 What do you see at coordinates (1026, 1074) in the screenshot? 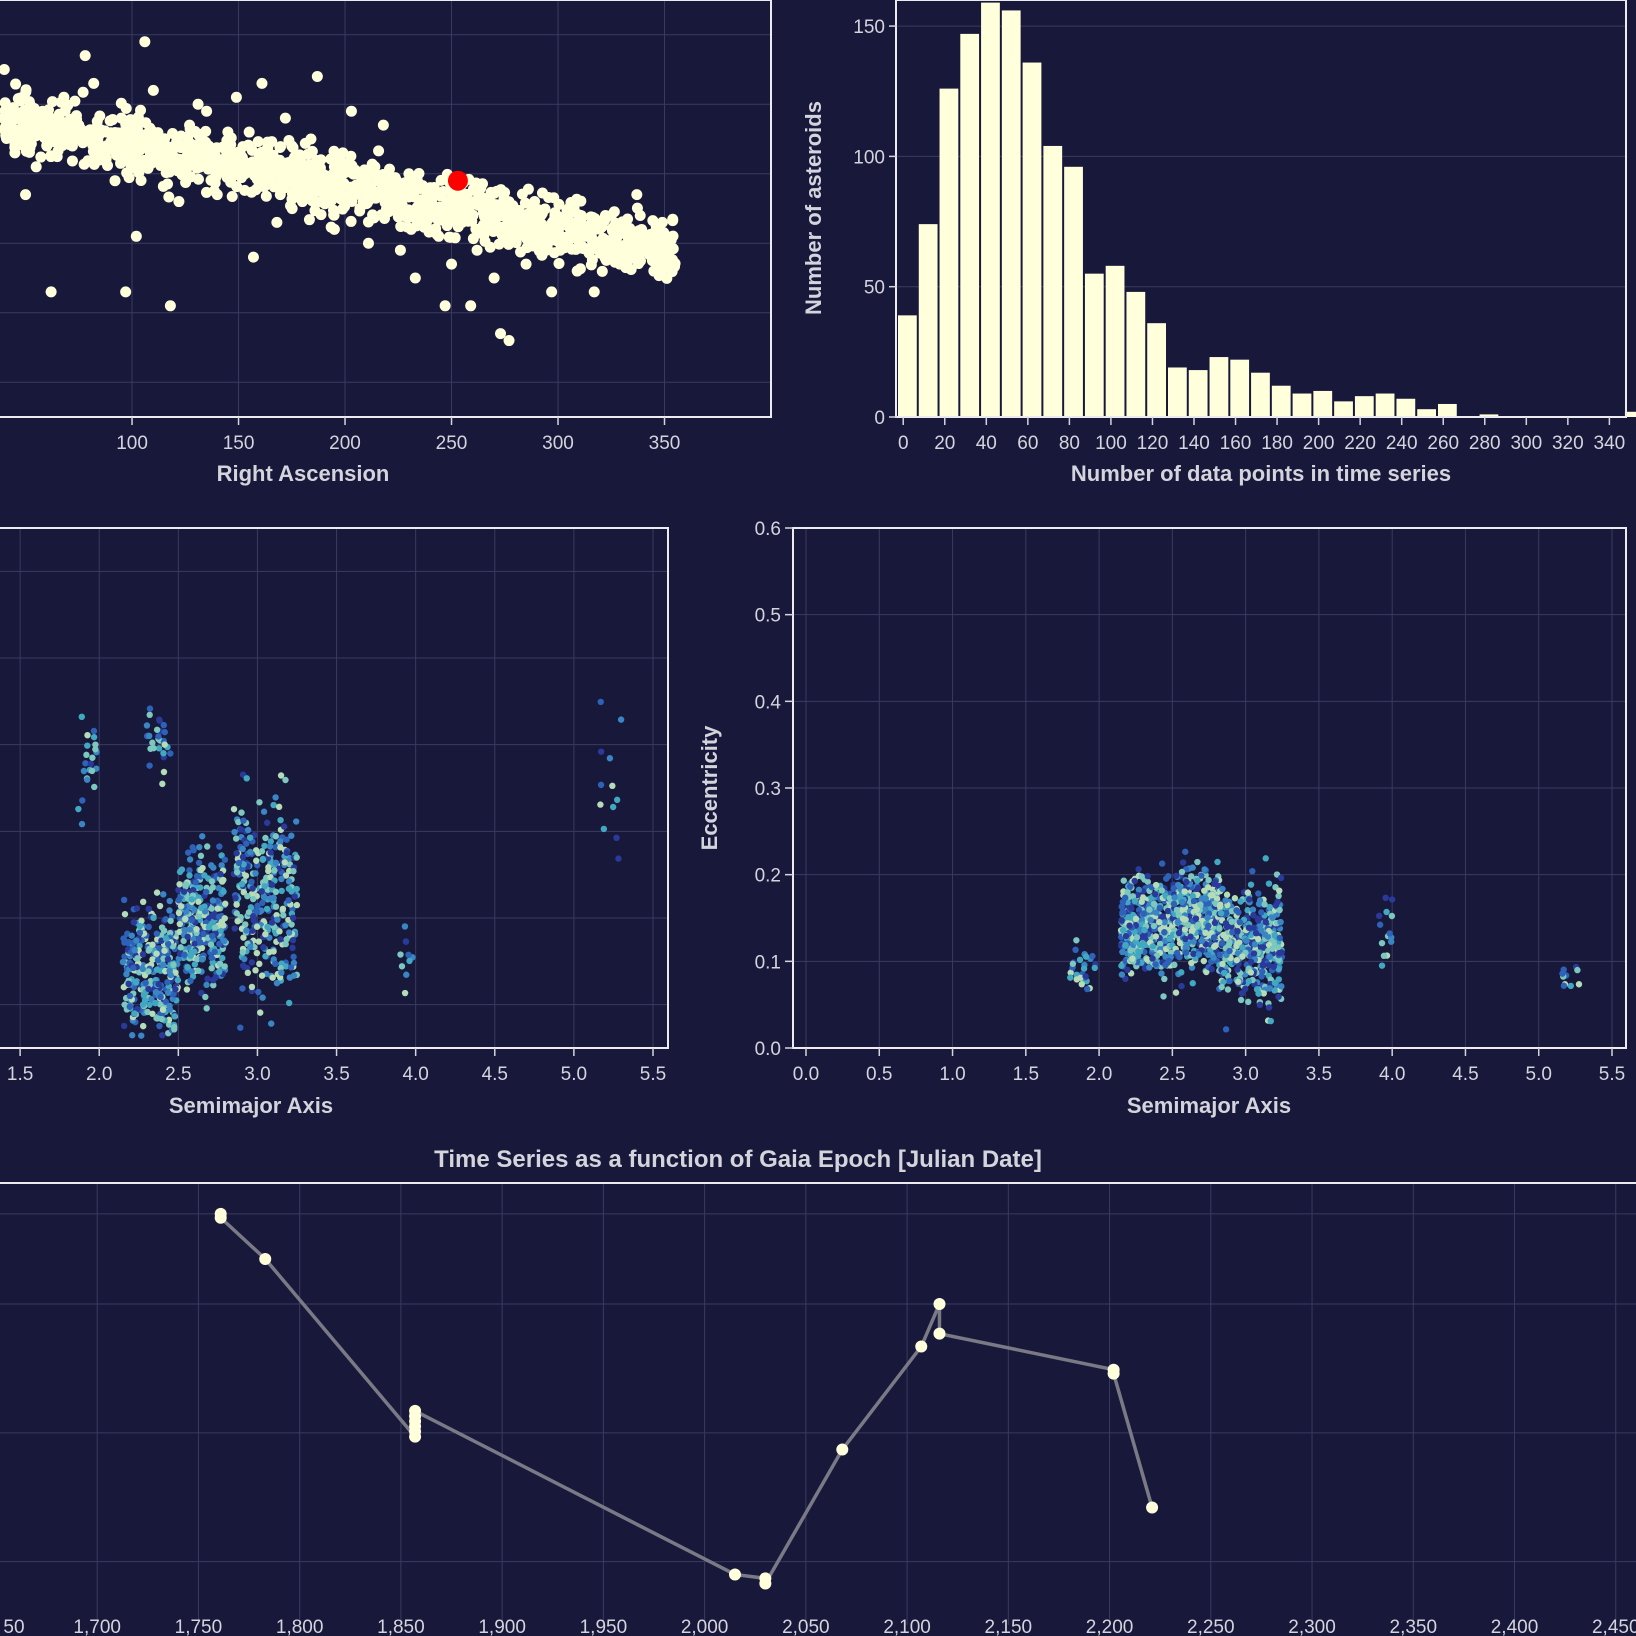
I see `ecc-x-tick-label: 1.5` at bounding box center [1026, 1074].